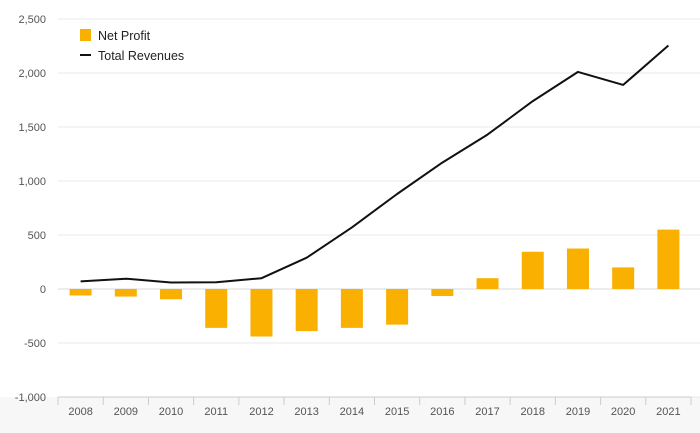  I want to click on x-axis-band, so click(350, 415).